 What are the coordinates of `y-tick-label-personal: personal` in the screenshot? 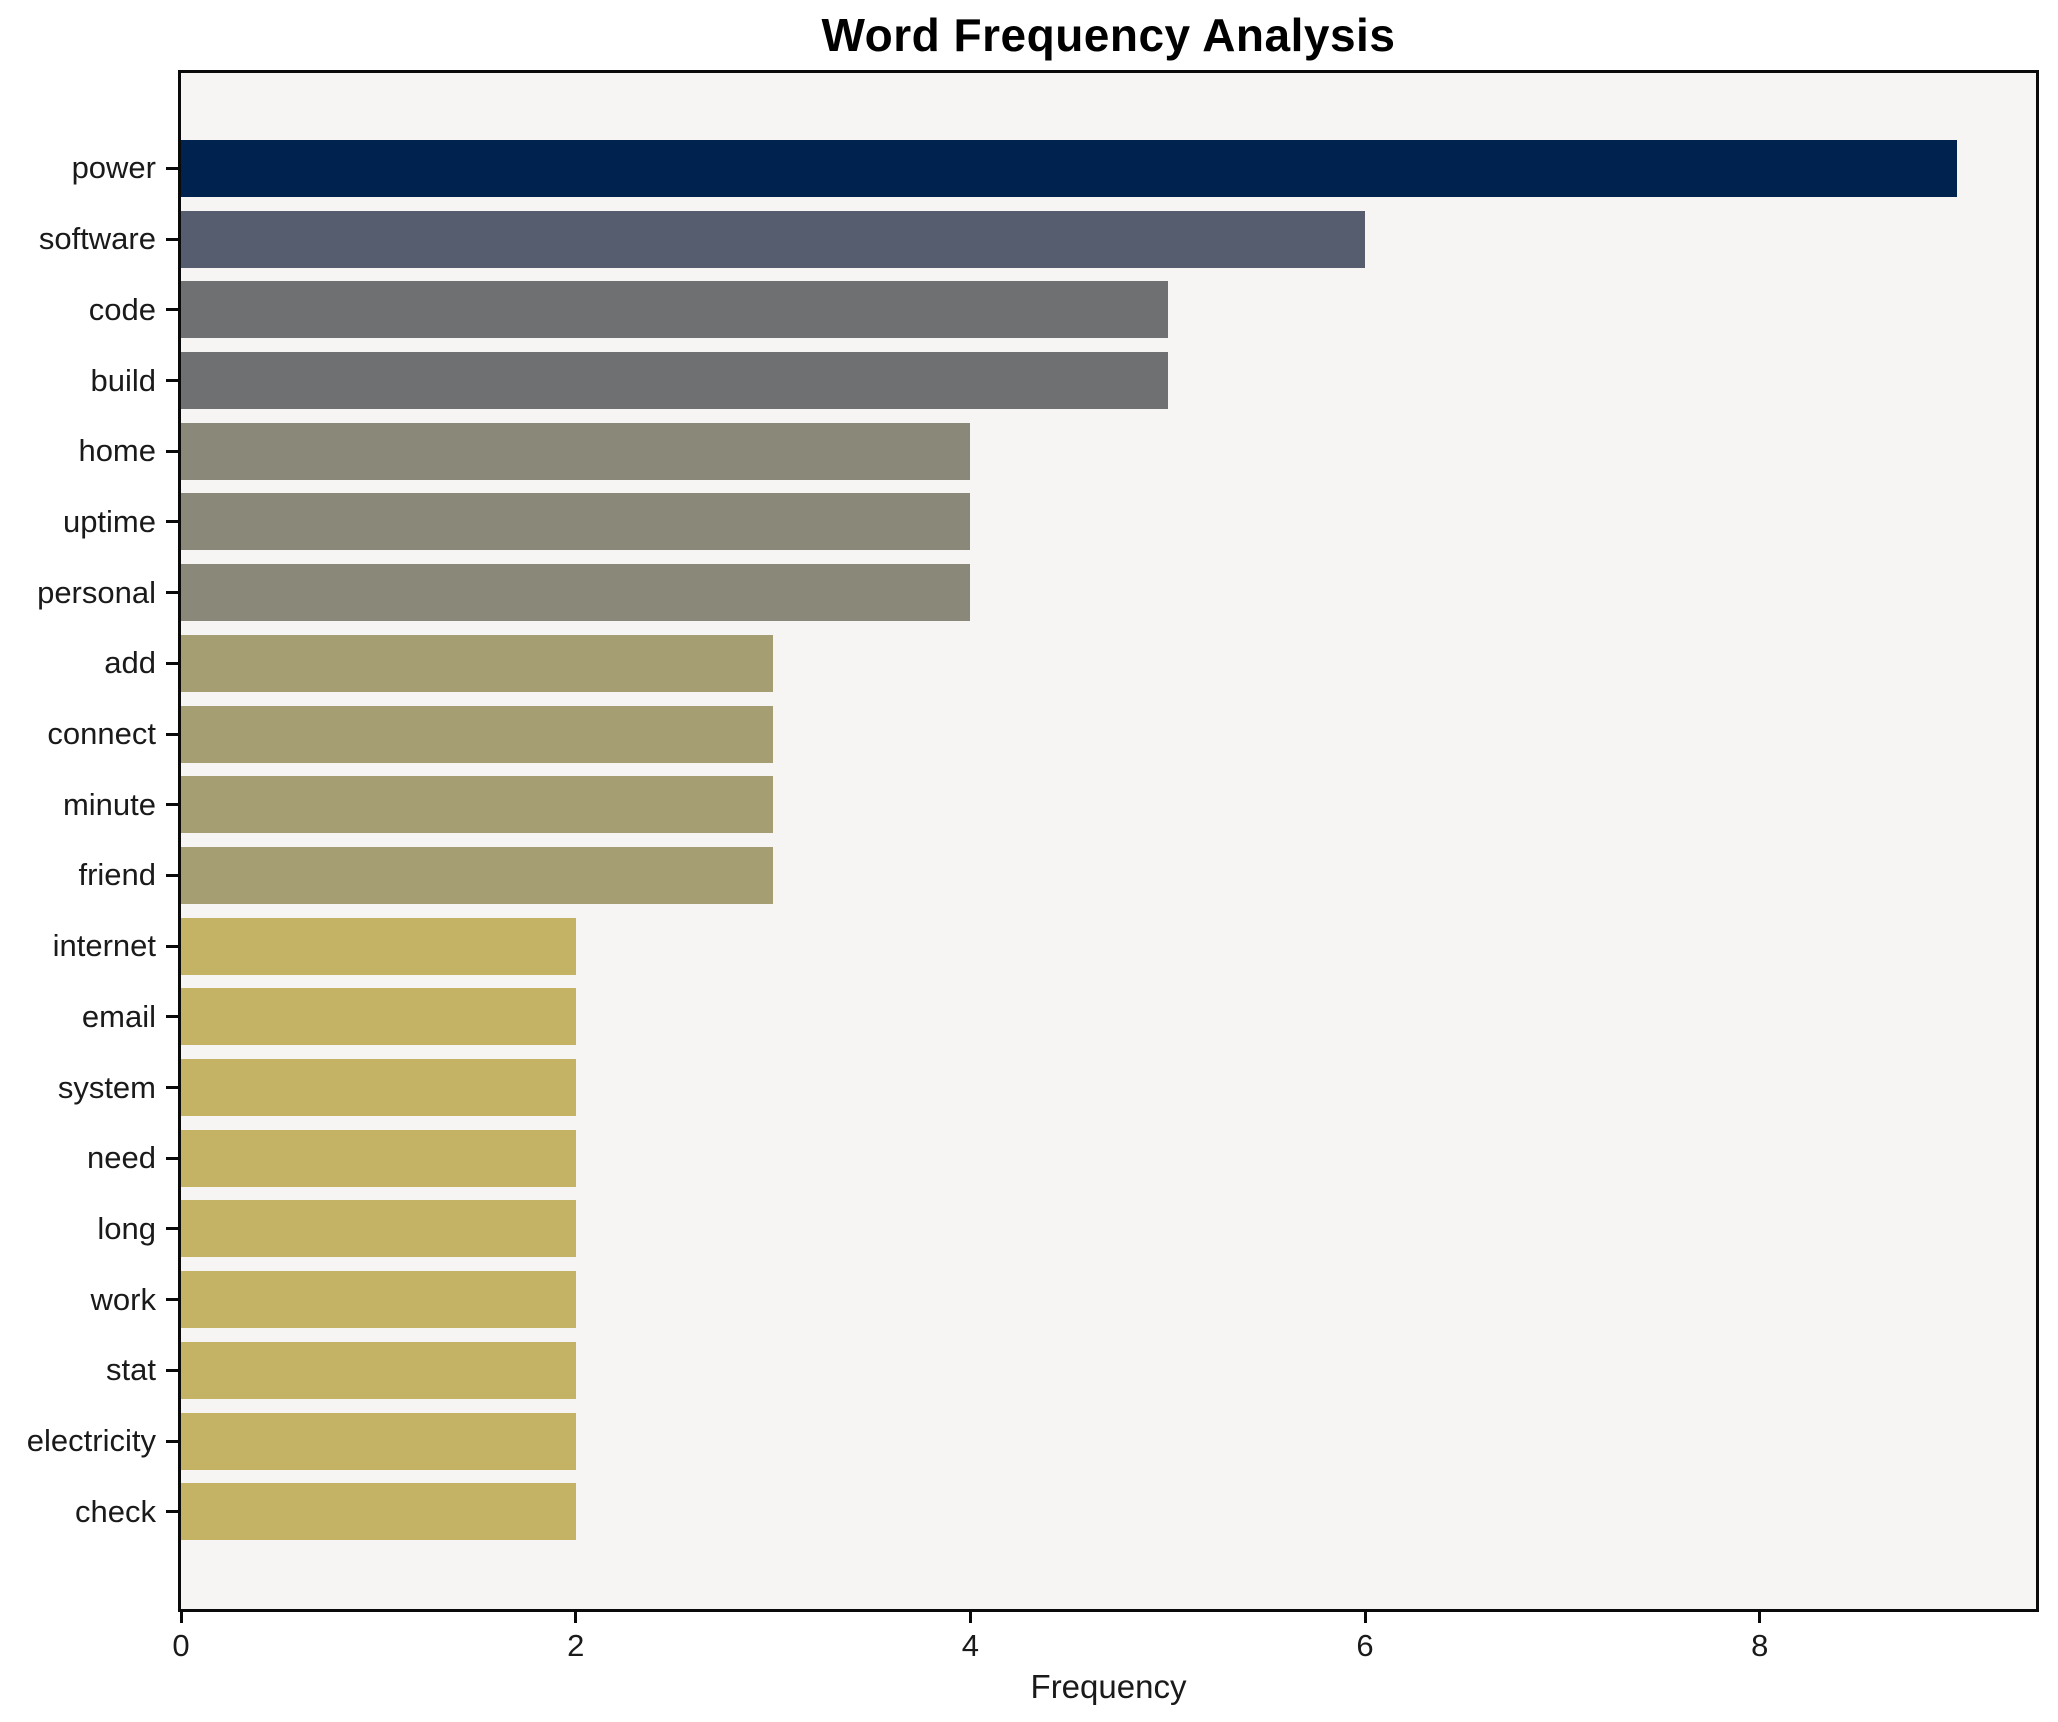 It's located at (96, 592).